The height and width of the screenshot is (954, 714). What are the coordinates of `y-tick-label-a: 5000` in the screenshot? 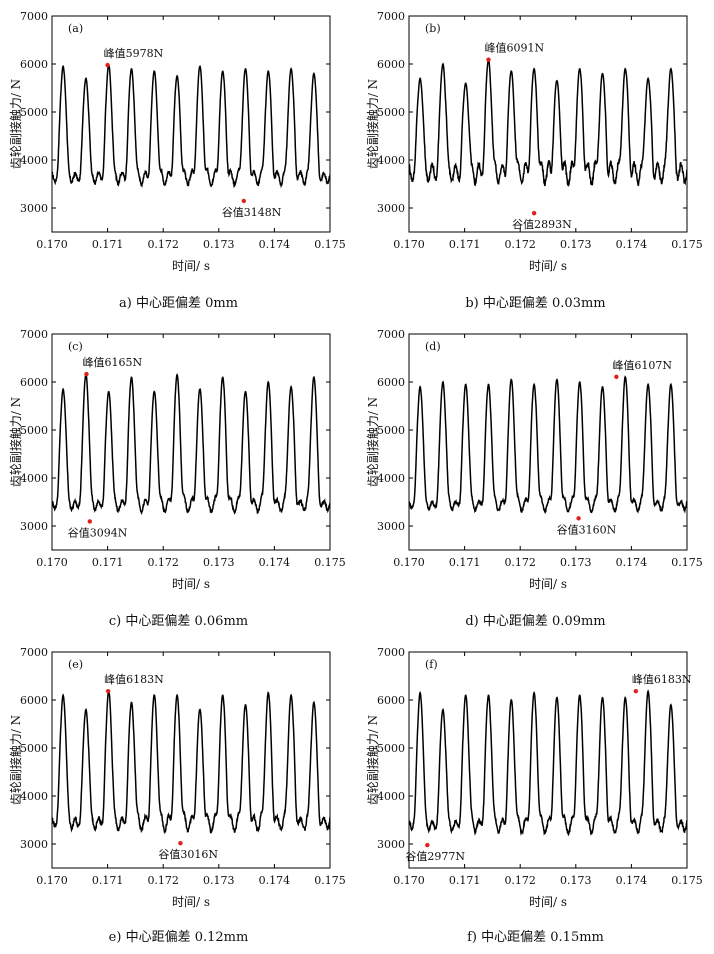 It's located at (34, 112).